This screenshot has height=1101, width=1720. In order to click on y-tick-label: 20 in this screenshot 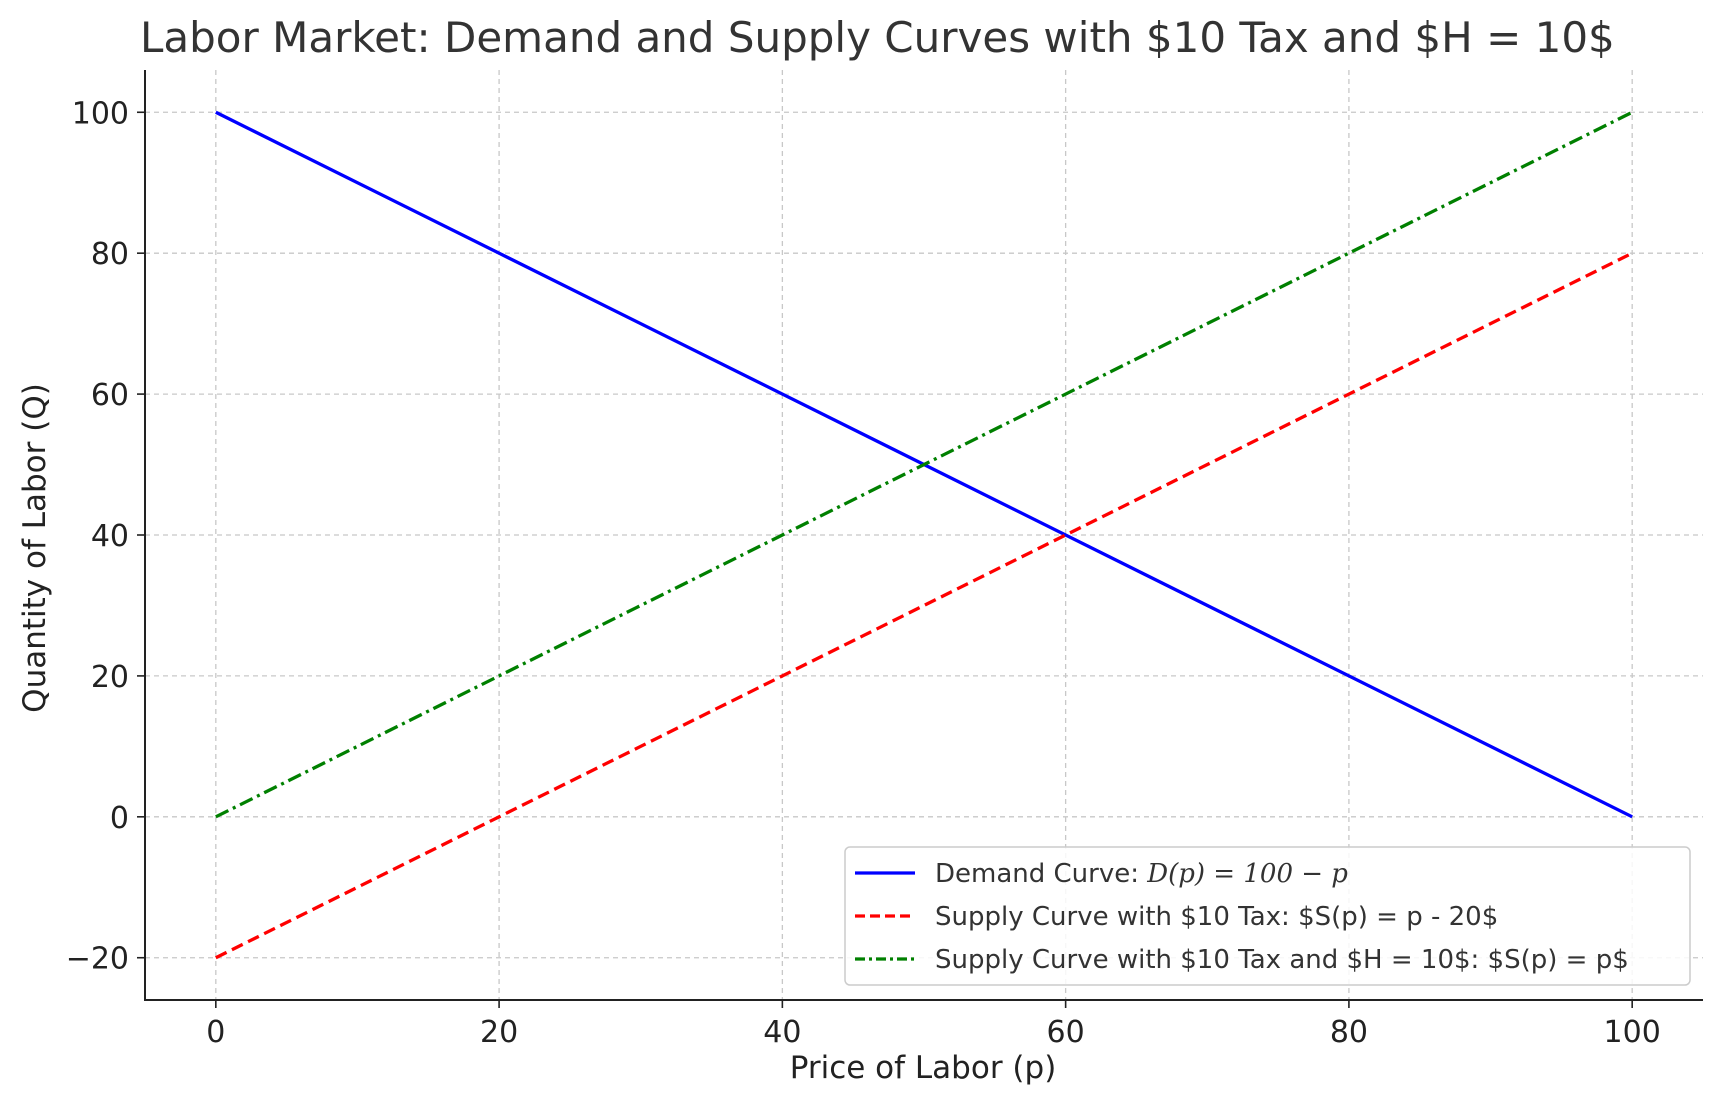, I will do `click(110, 677)`.